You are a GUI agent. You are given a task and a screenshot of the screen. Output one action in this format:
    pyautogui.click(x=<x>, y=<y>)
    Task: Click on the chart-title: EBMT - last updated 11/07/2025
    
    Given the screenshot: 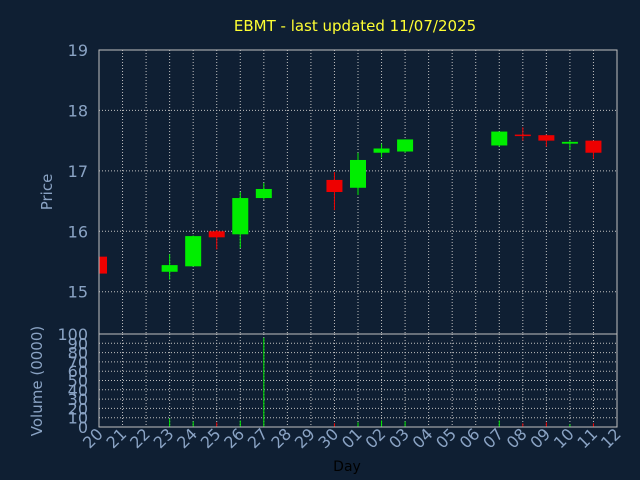 What is the action you would take?
    pyautogui.click(x=355, y=26)
    